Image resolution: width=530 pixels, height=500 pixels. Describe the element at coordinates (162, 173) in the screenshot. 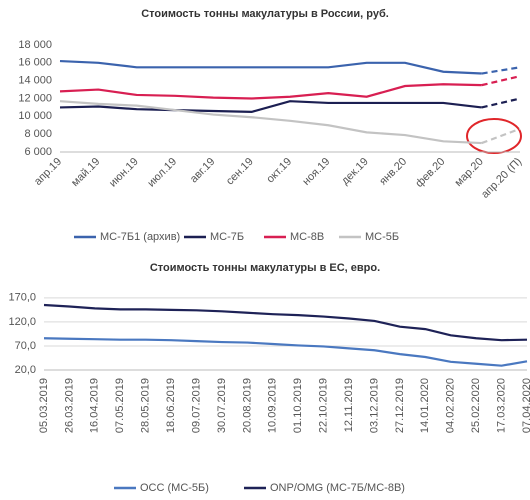

I see `x-tick-label: июл.19` at that location.